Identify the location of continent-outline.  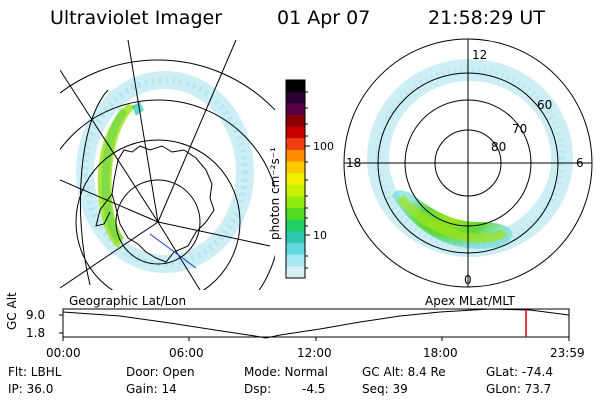
(163, 204).